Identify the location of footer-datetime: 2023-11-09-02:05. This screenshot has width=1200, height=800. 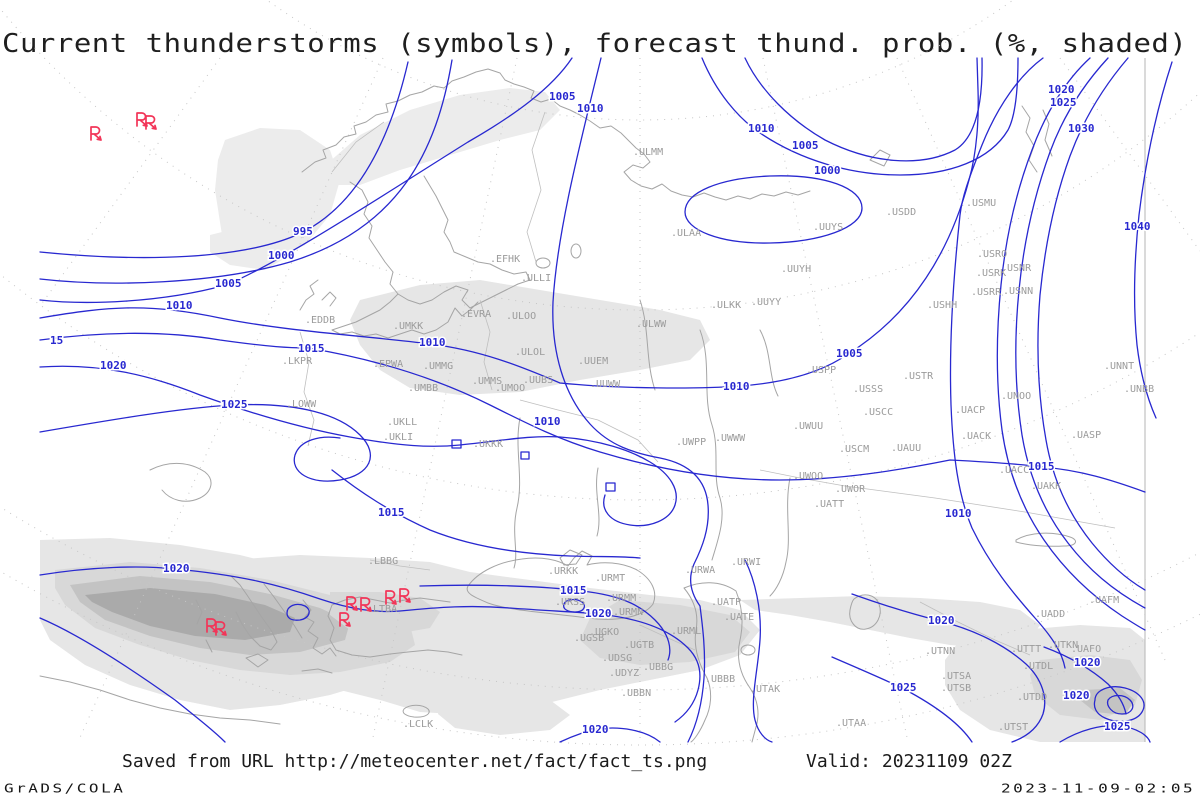
(1098, 788).